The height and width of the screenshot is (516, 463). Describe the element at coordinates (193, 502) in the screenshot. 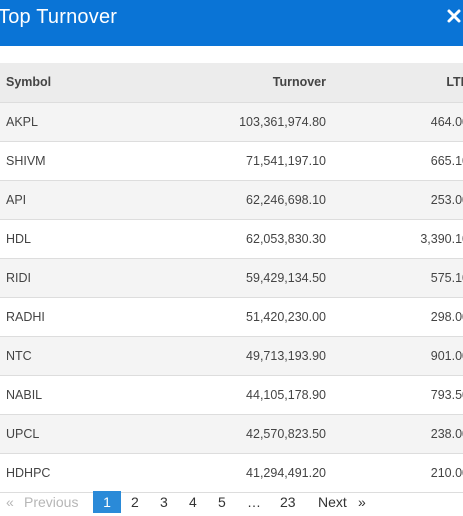

I see `pagination-page-4: 4` at that location.